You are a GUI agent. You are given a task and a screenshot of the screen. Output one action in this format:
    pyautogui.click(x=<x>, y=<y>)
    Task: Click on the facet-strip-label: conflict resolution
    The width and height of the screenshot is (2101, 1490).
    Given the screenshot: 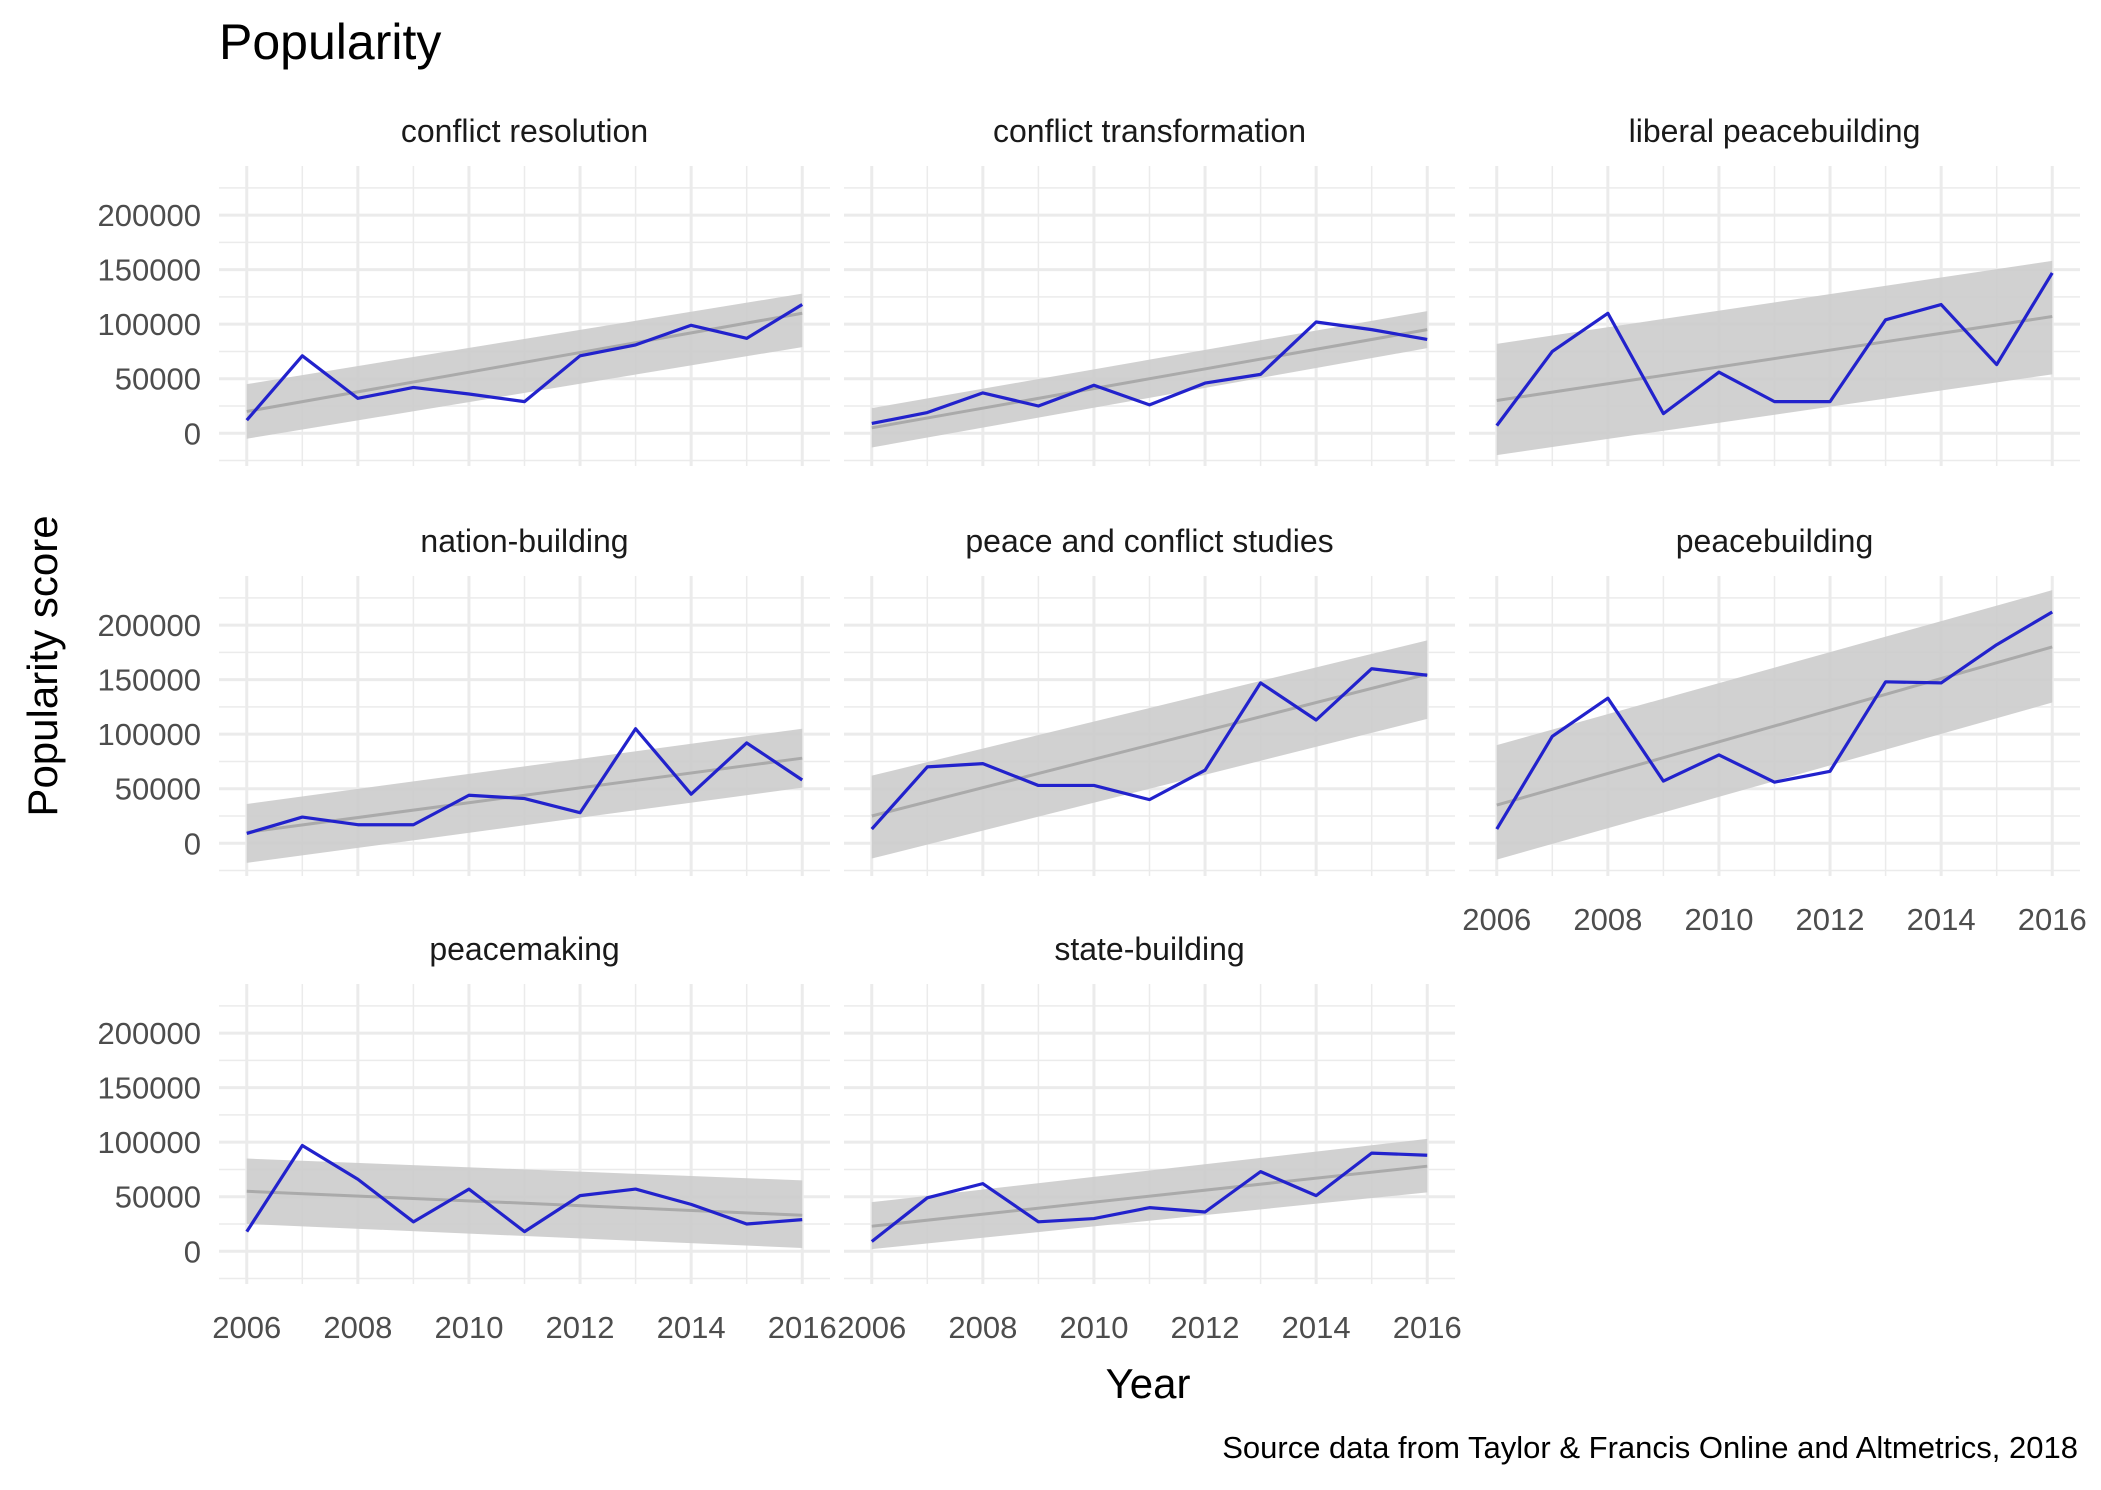 What is the action you would take?
    pyautogui.click(x=524, y=131)
    